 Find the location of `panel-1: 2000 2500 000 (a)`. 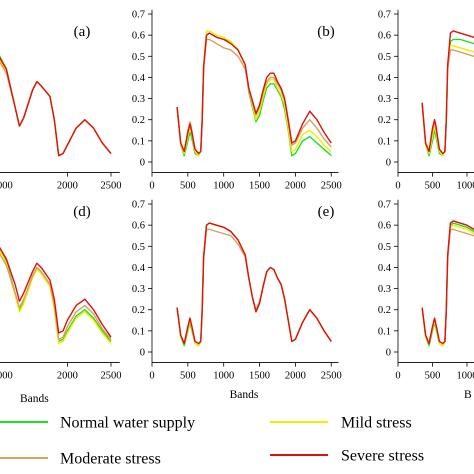

panel-1: 2000 2500 000 (a) is located at coordinates (61, 108).